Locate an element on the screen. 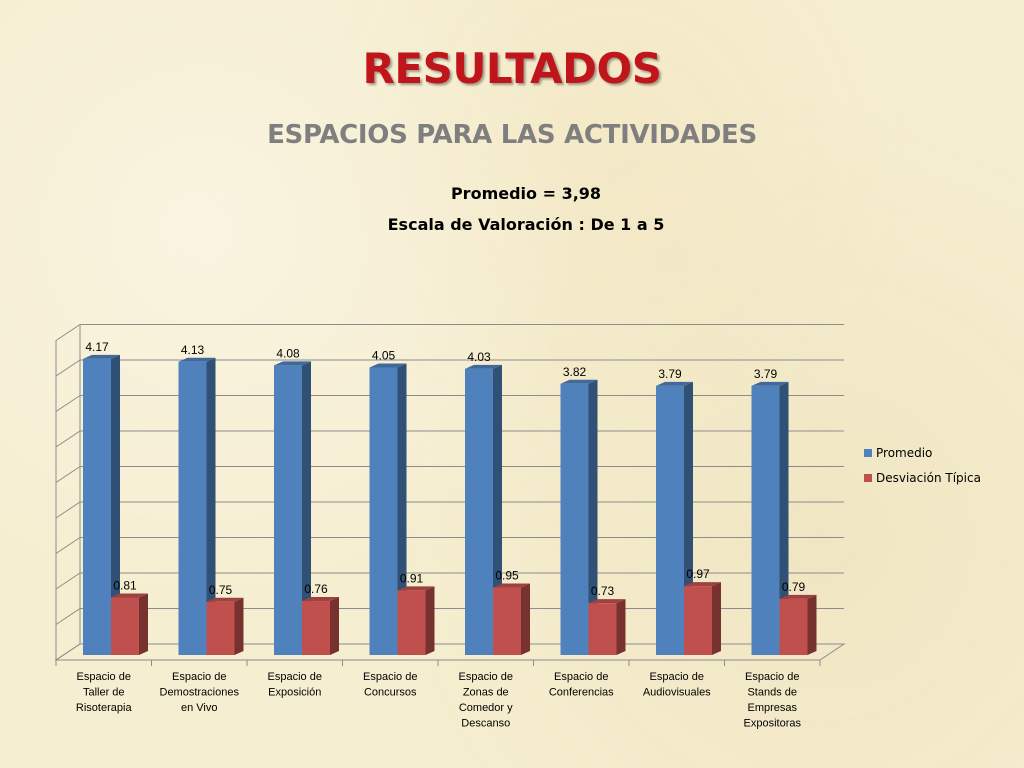 The height and width of the screenshot is (768, 1024). data-label: 0.95 is located at coordinates (507, 576).